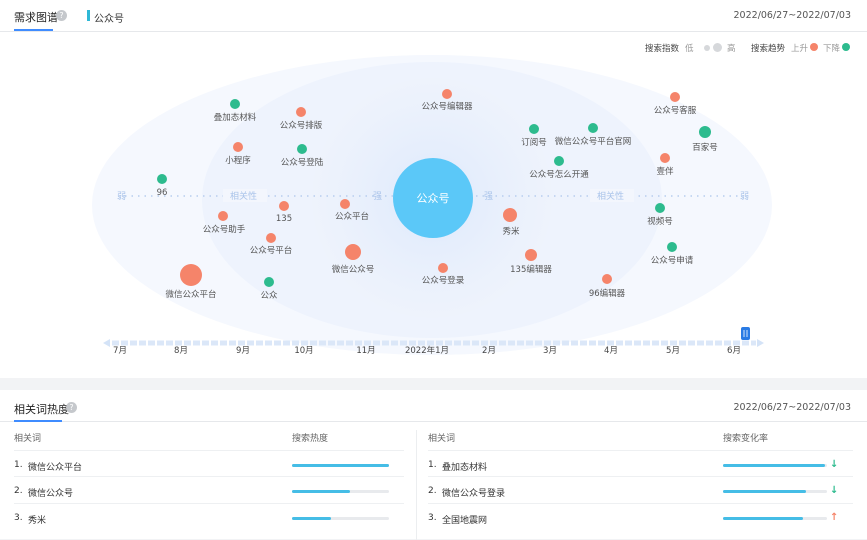  What do you see at coordinates (224, 229) in the screenshot?
I see `graph-node-label: 公众号助手` at bounding box center [224, 229].